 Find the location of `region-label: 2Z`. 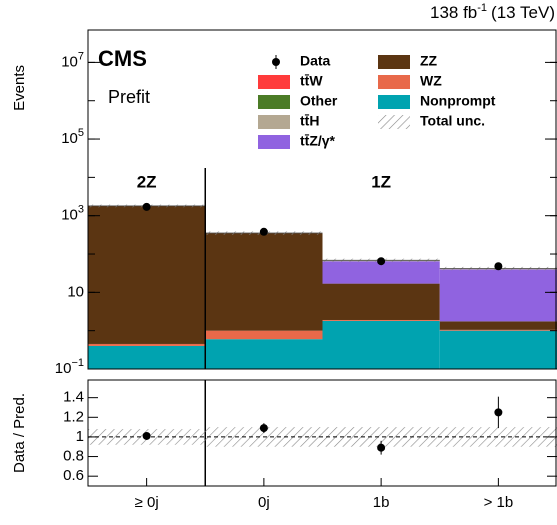

region-label: 2Z is located at coordinates (147, 181).